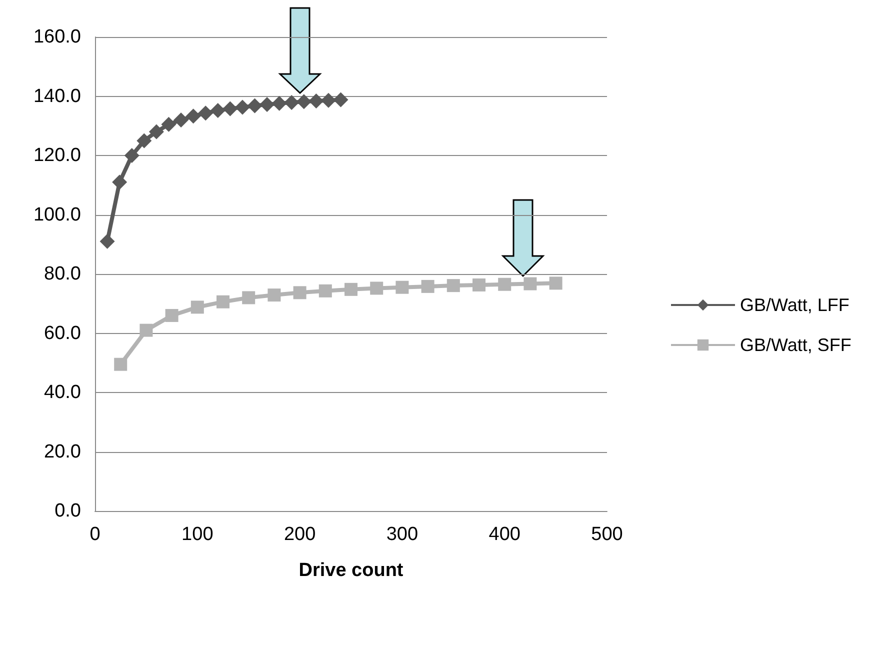 The image size is (891, 650). What do you see at coordinates (795, 305) in the screenshot?
I see `legend-label: GB/Watt, LFF` at bounding box center [795, 305].